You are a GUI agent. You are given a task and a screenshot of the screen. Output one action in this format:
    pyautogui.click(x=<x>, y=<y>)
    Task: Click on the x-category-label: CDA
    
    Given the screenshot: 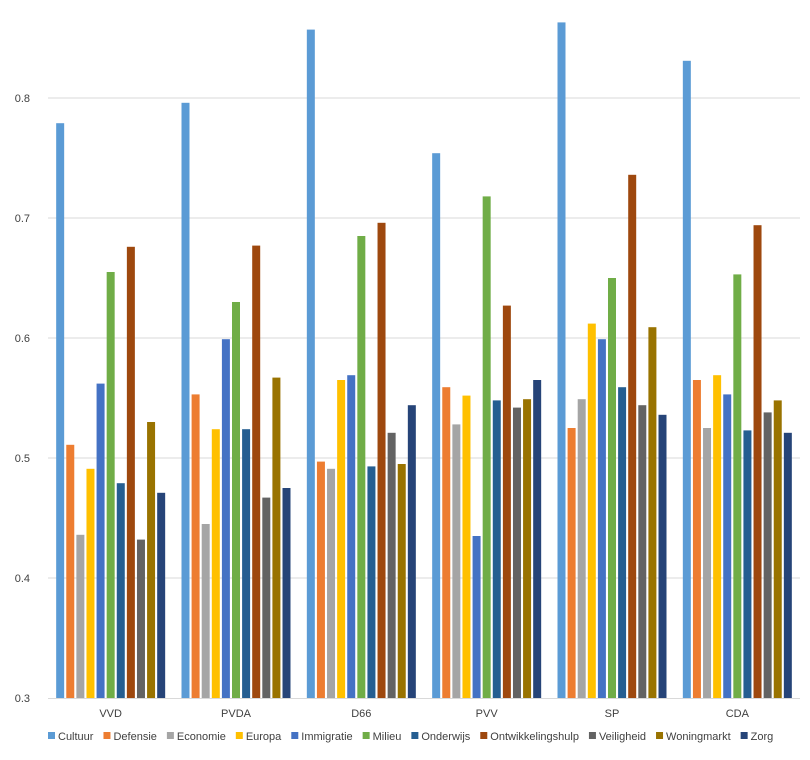 What is the action you would take?
    pyautogui.click(x=738, y=714)
    